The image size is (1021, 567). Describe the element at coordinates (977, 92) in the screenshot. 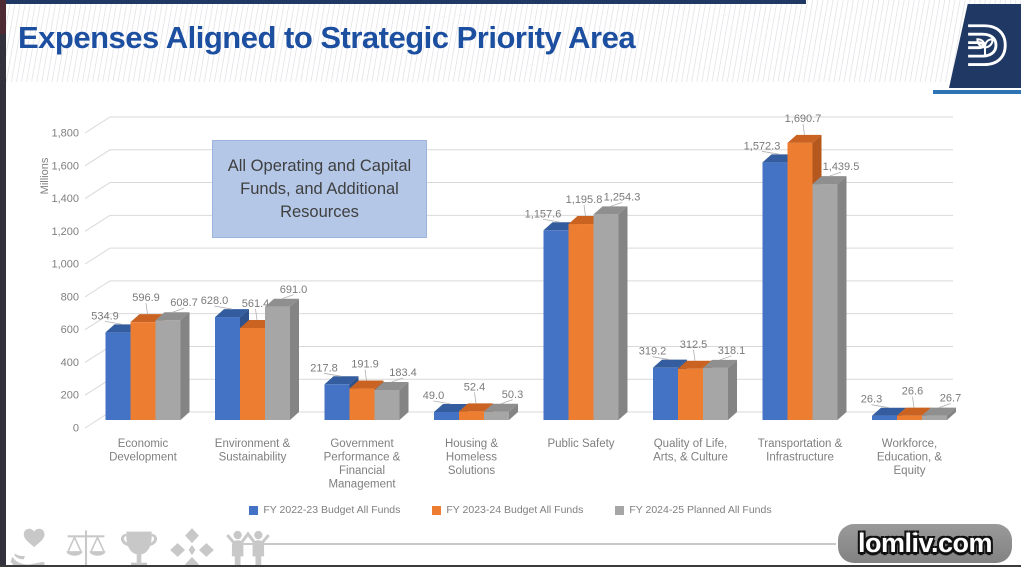

I see `logo-underline` at that location.